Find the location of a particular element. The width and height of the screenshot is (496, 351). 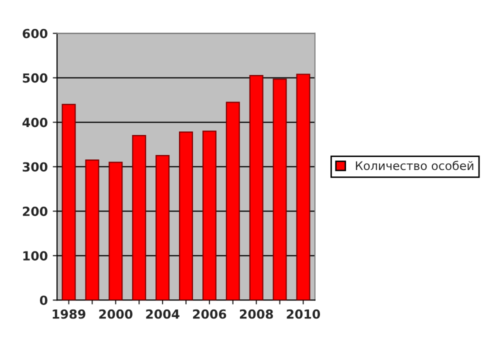

y-tick-label: 600 is located at coordinates (35, 33).